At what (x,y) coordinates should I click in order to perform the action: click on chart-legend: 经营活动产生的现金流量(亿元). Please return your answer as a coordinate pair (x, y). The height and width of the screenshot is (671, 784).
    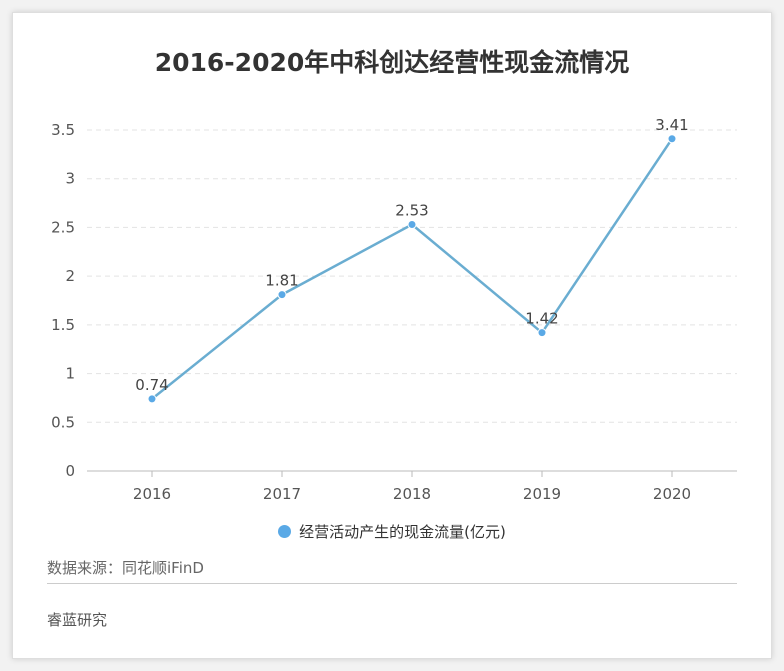
    Looking at the image, I should click on (392, 531).